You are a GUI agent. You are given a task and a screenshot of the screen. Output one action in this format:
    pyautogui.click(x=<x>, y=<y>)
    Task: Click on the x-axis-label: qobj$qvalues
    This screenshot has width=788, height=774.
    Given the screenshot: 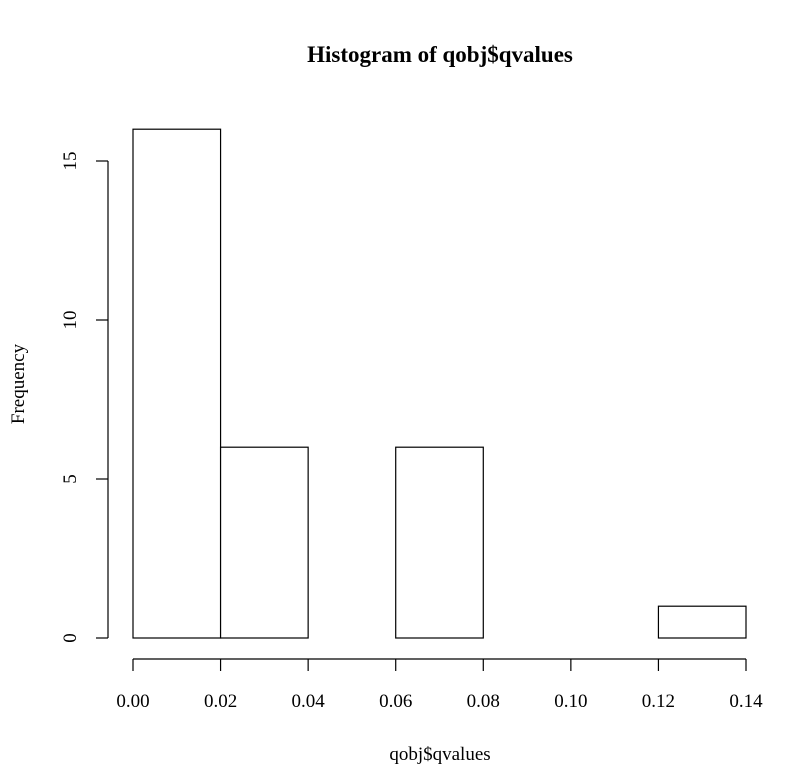 What is the action you would take?
    pyautogui.click(x=439, y=754)
    